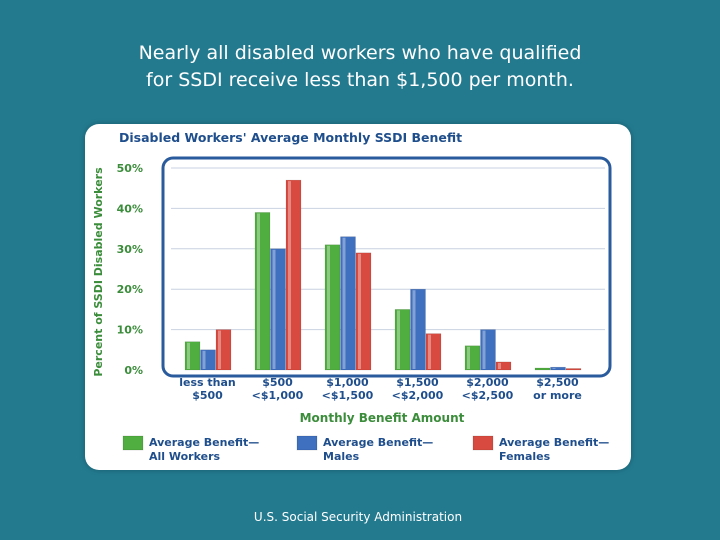  I want to click on x-tick-label: <$1,500, so click(348, 395).